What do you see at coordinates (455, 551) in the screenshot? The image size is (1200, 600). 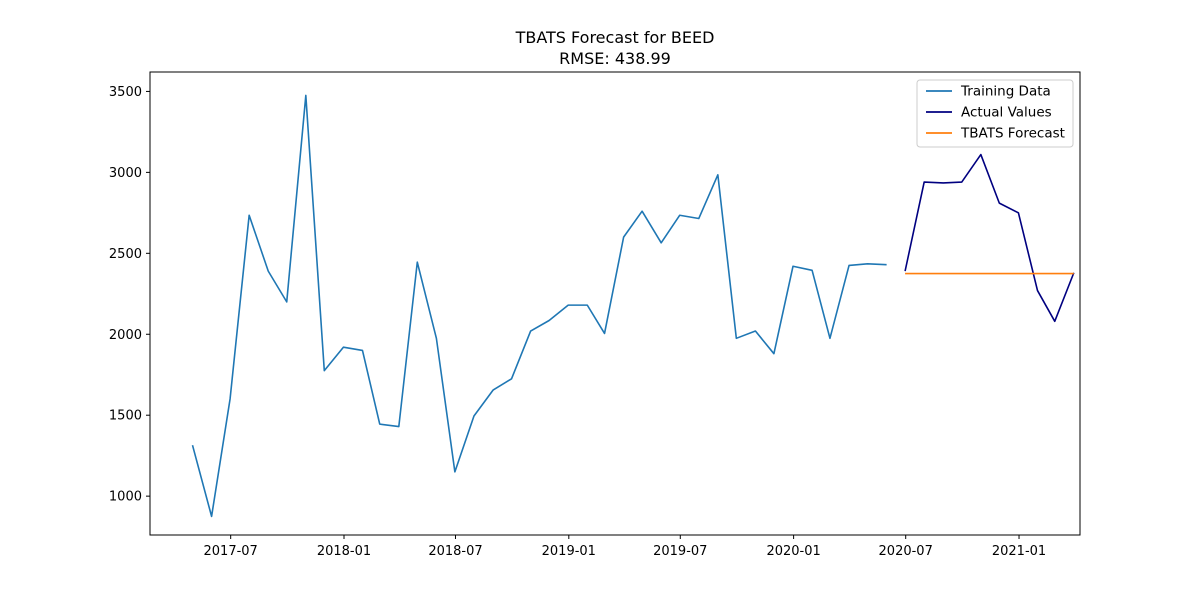 I see `x-tick-label: 2018-07` at bounding box center [455, 551].